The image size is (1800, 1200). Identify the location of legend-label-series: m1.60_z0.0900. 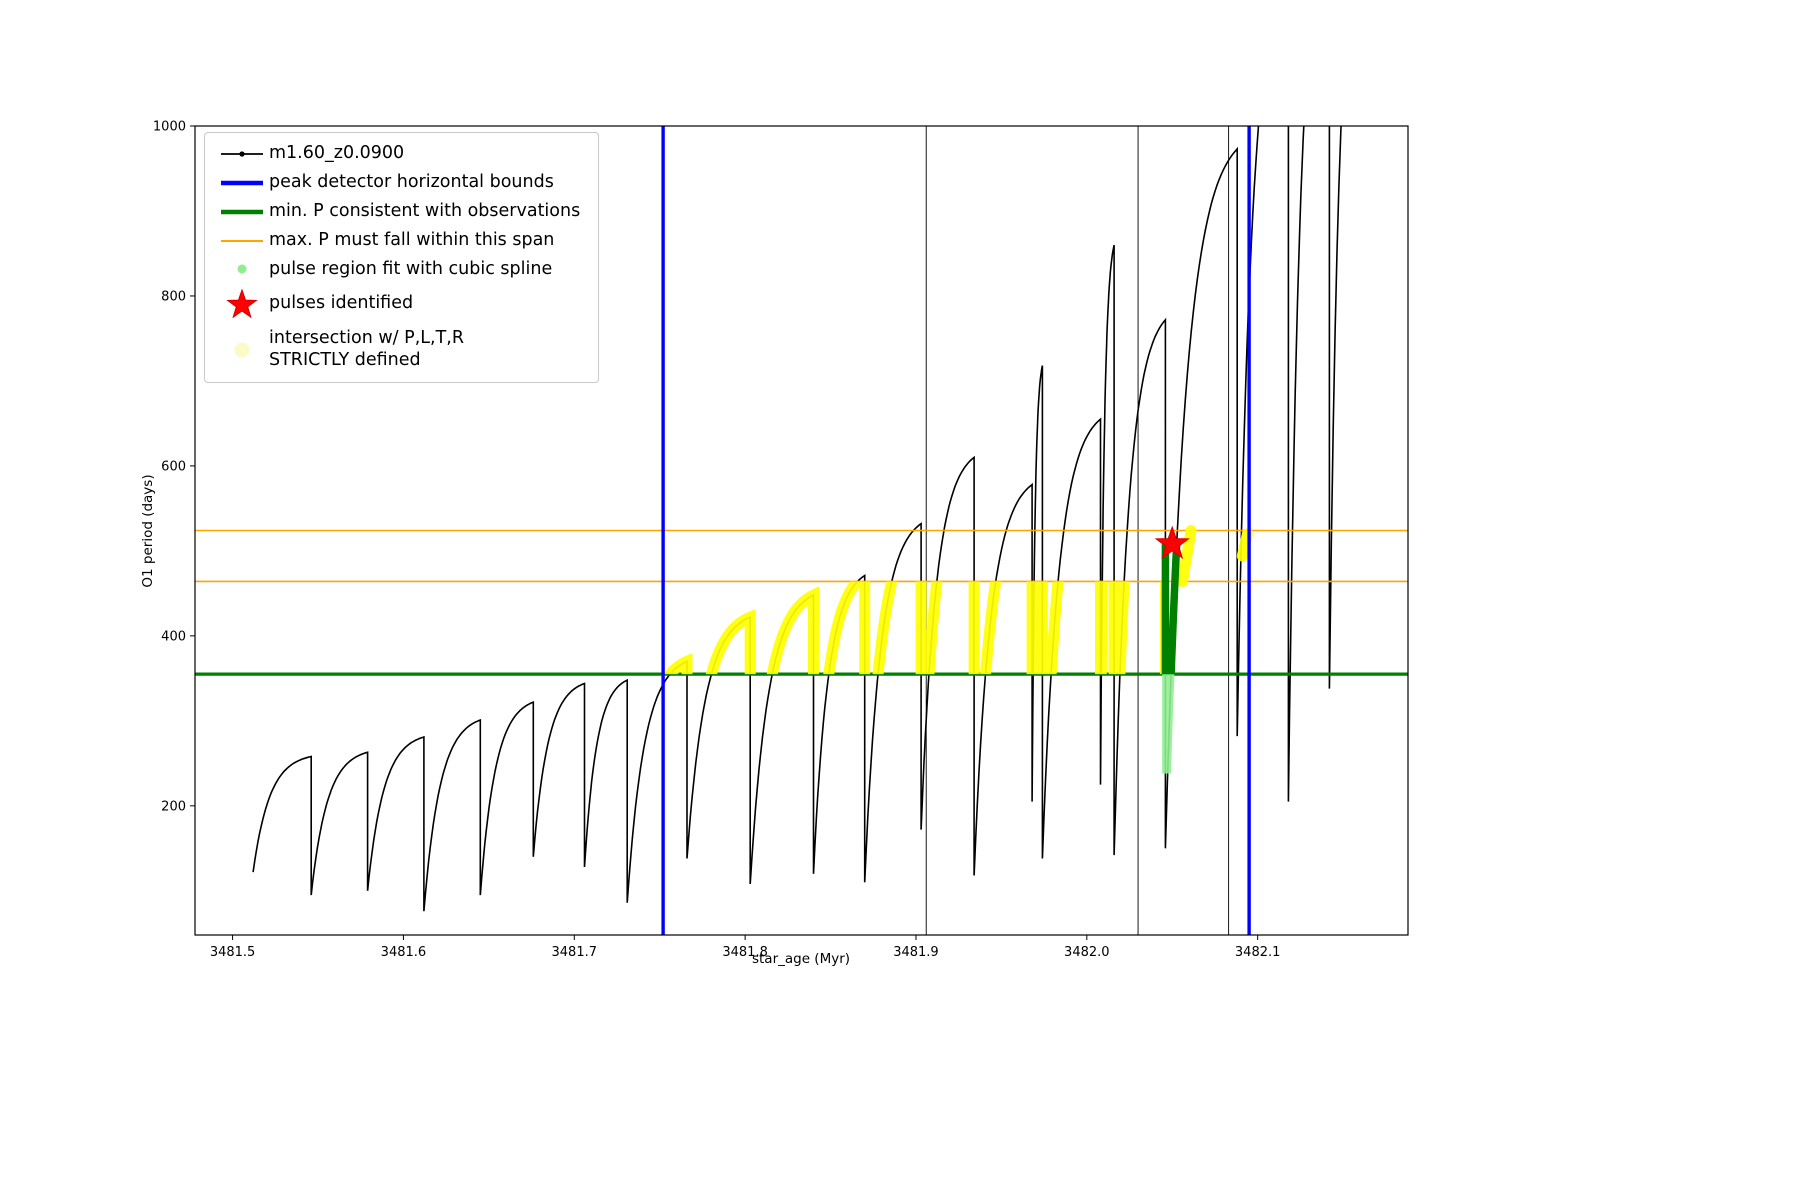
(337, 153).